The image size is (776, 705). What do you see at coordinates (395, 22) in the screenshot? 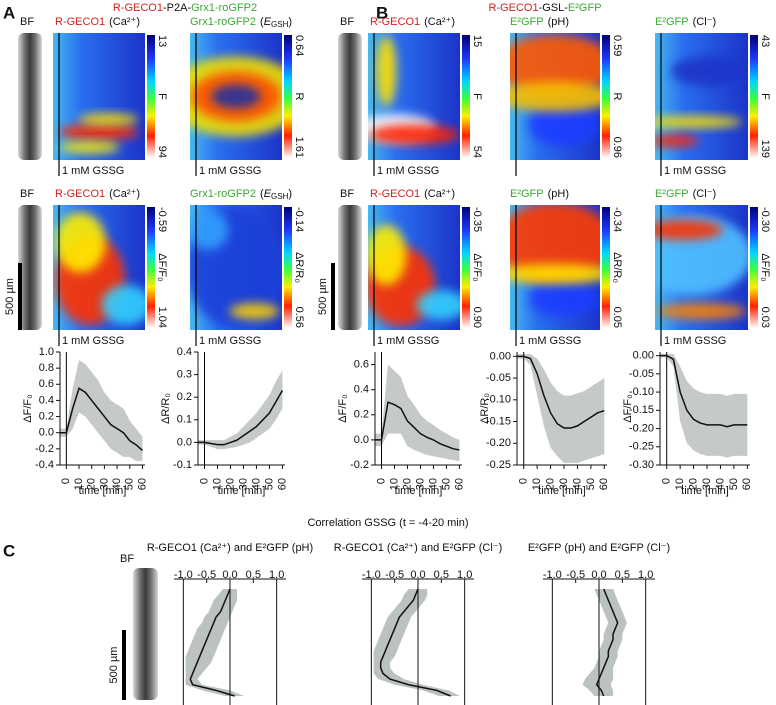
I see `label-name: R-GECO1` at bounding box center [395, 22].